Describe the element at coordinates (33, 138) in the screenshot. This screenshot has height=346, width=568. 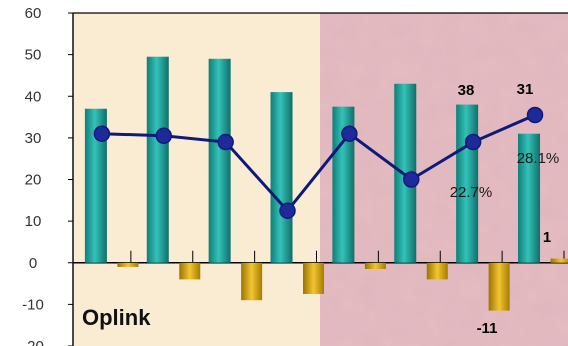
I see `y-tick-label: 30` at that location.